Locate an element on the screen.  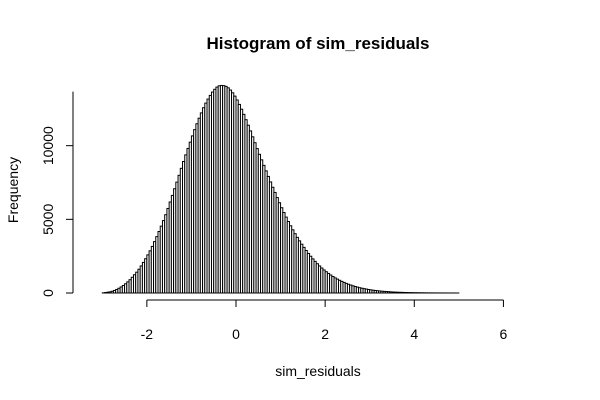
chart-title: Histogram of sim_residuals is located at coordinates (318, 43).